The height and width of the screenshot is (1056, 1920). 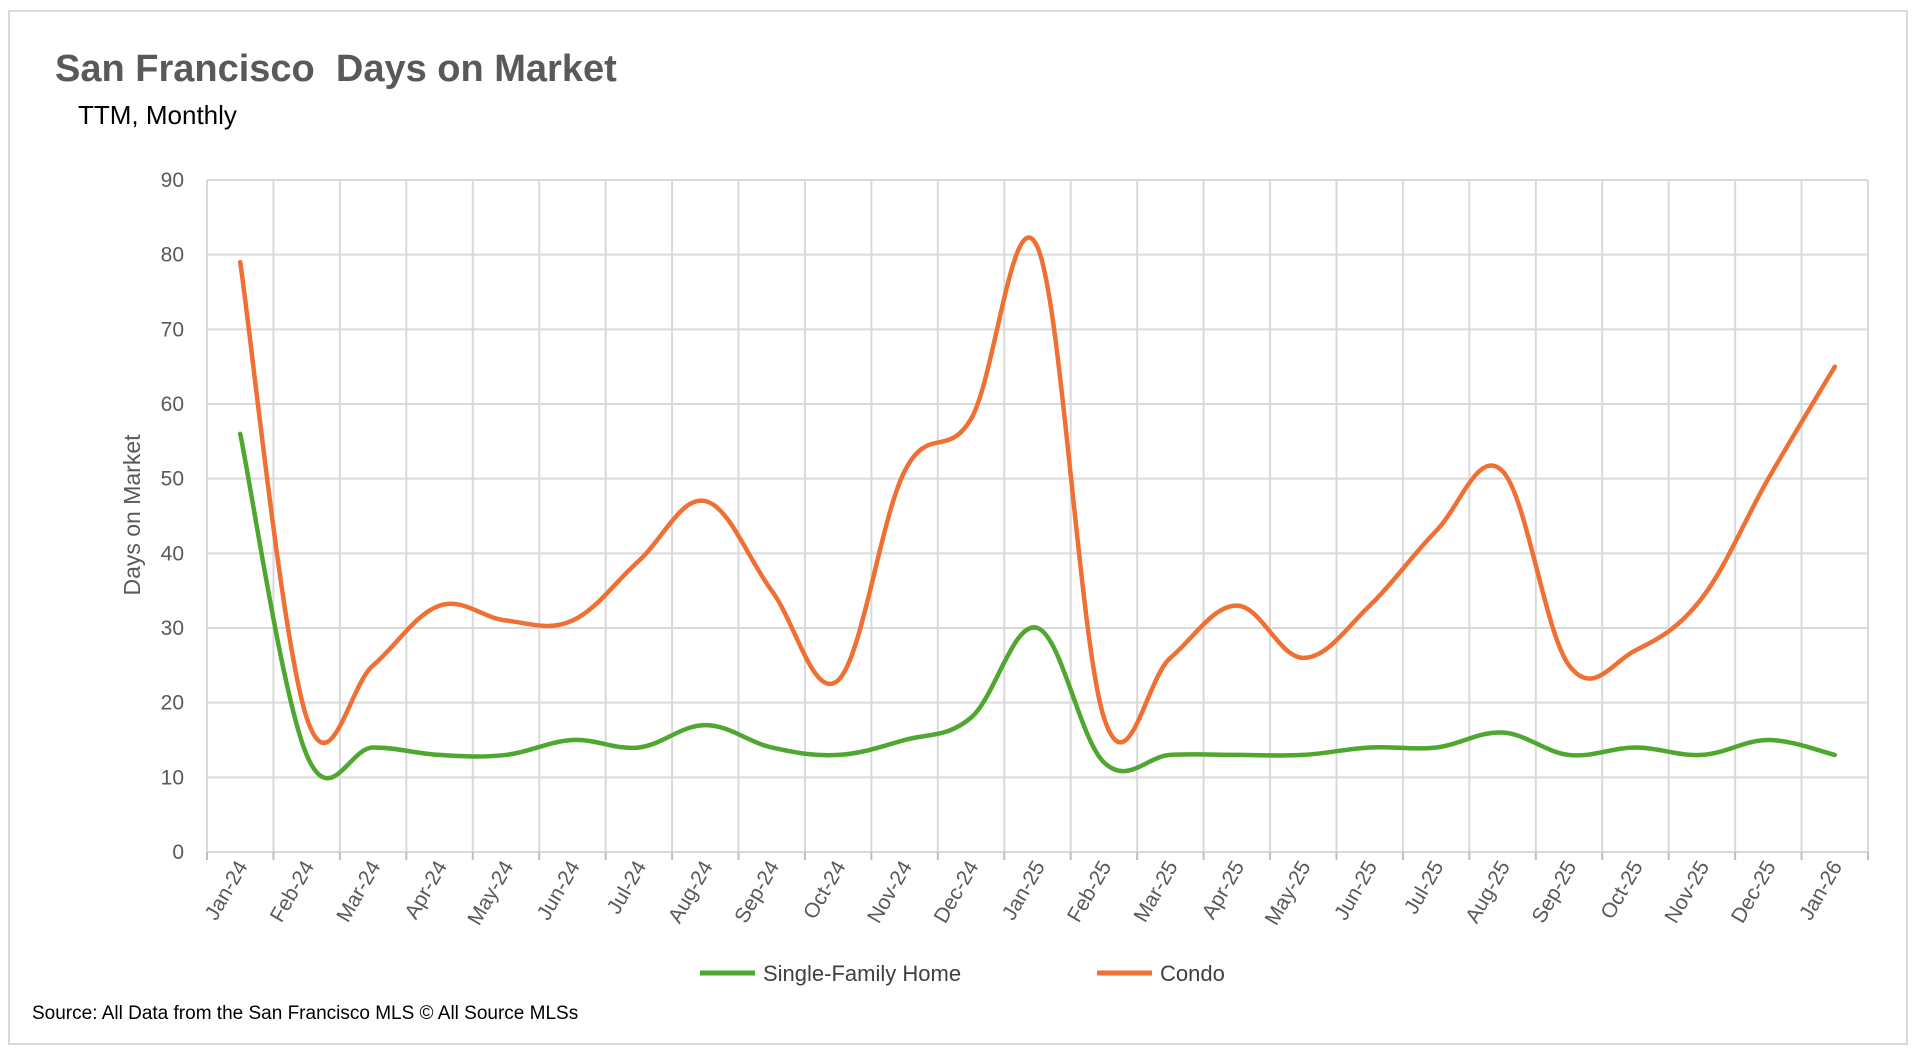 What do you see at coordinates (172, 628) in the screenshot?
I see `y-tick-label: 30` at bounding box center [172, 628].